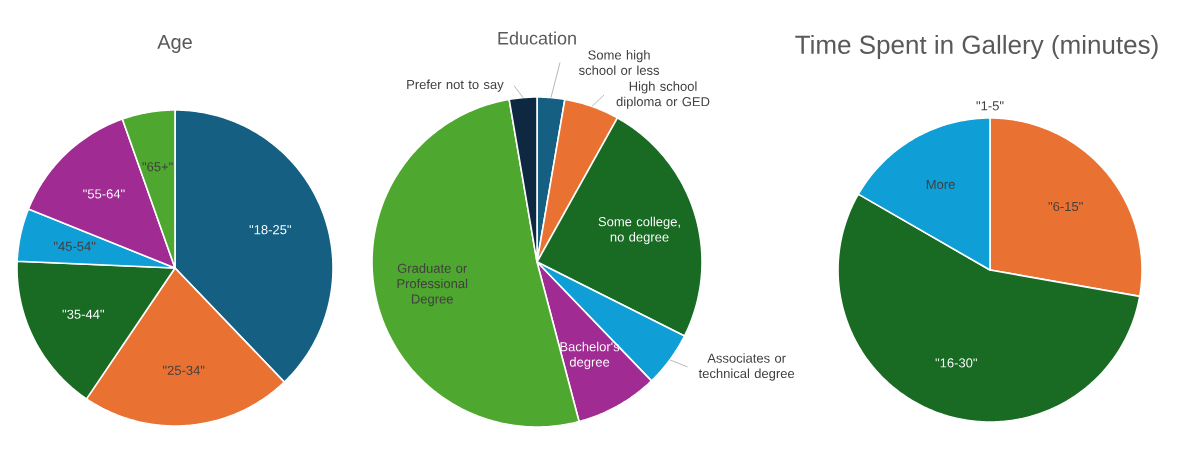 This screenshot has width=1191, height=465. What do you see at coordinates (619, 62) in the screenshot?
I see `slice-label: Some high school or less` at bounding box center [619, 62].